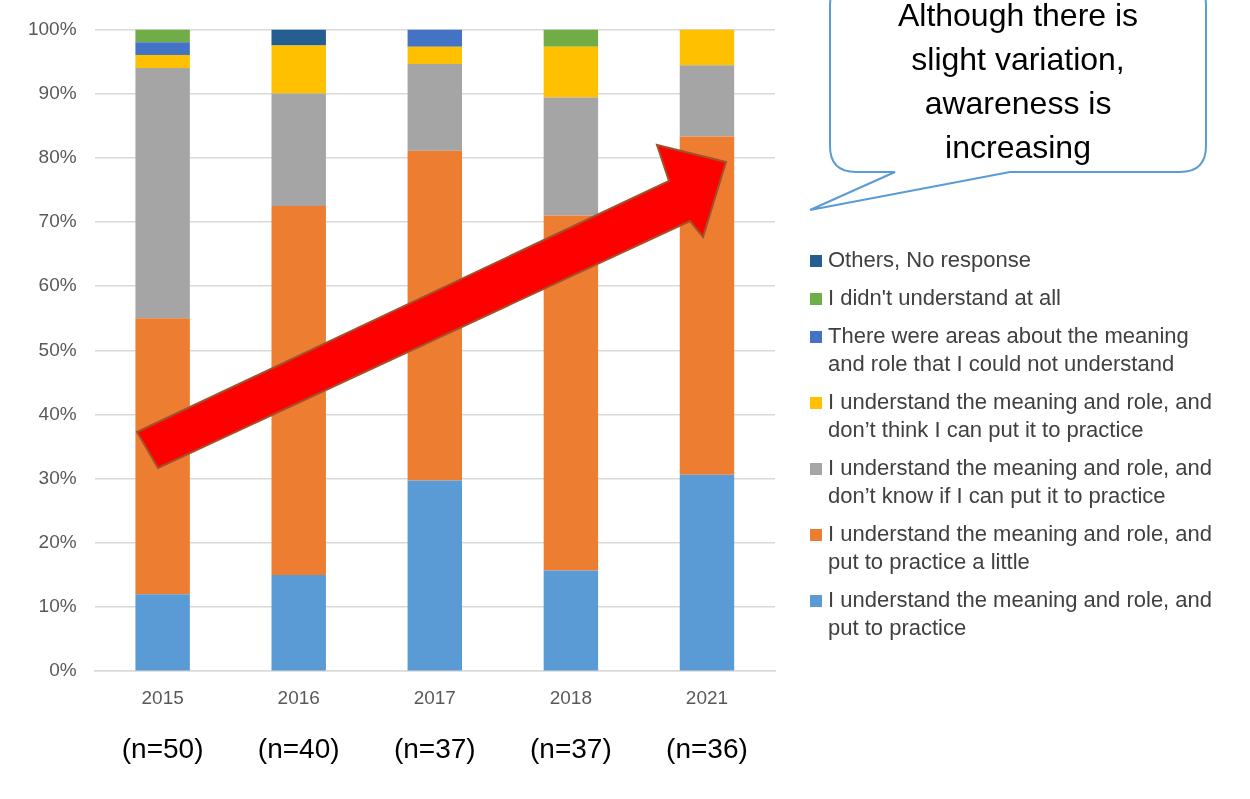 The width and height of the screenshot is (1250, 799). I want to click on y-tick-label: 10%, so click(57, 606).